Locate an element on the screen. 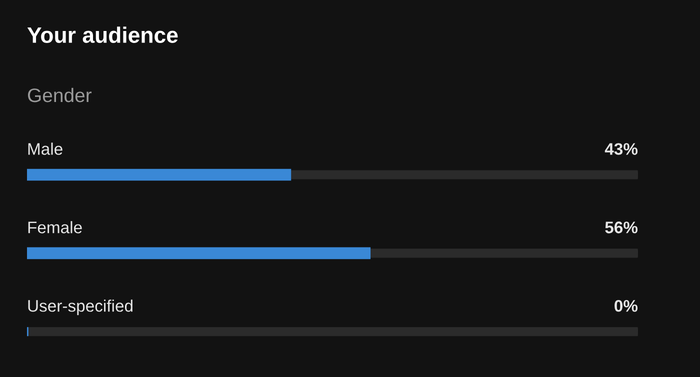 This screenshot has height=377, width=700. y-tick-label: Male is located at coordinates (45, 148).